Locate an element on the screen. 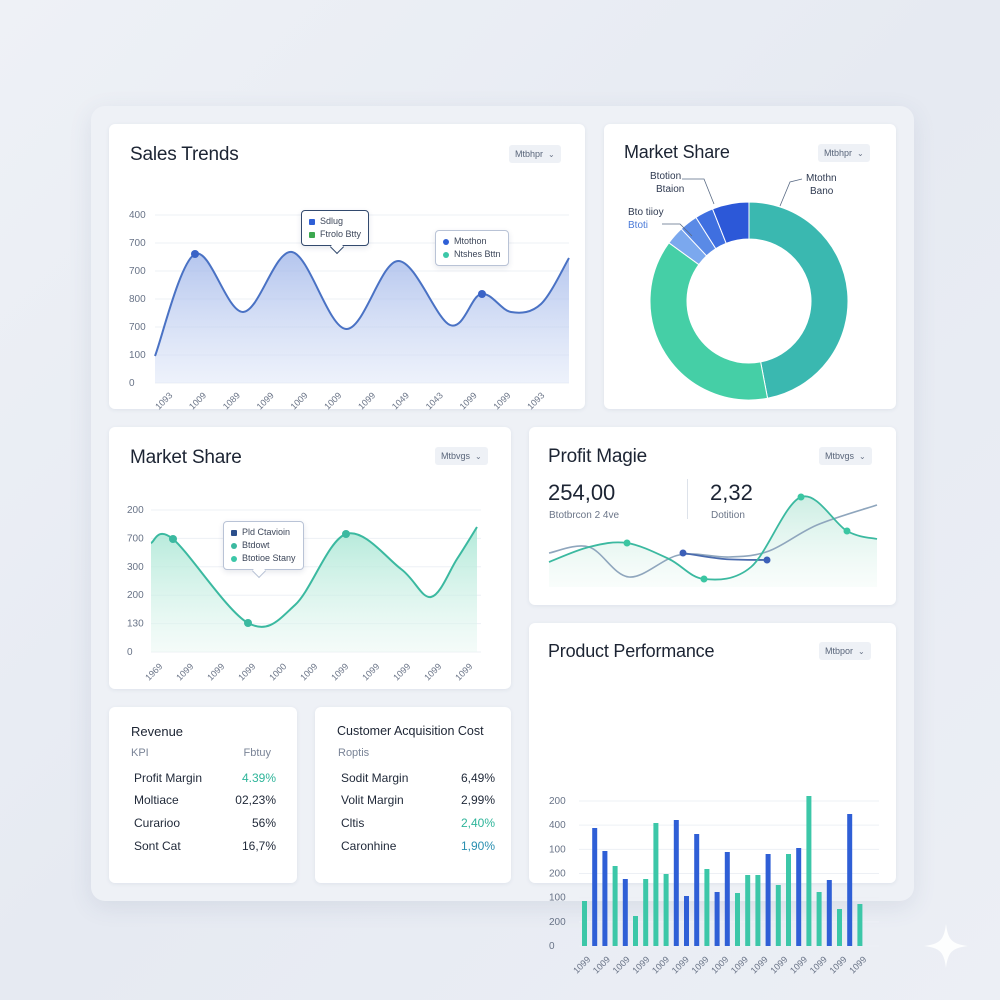 The image size is (1000, 1000). product-performance-dropdown: Mtbpor ⌄ is located at coordinates (845, 651).